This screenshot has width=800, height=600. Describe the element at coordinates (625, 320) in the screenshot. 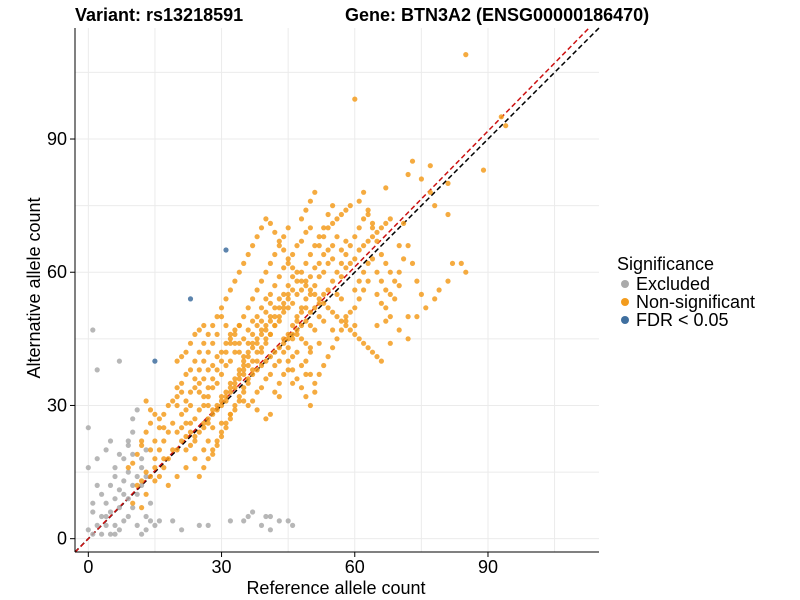

I see `legend-key` at that location.